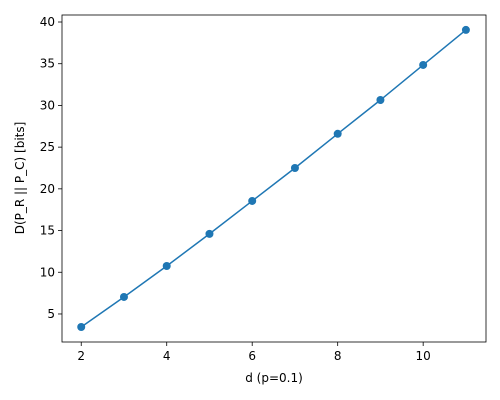  I want to click on y-axis-label: D(P_R || P_C) [bits], so click(20, 178).